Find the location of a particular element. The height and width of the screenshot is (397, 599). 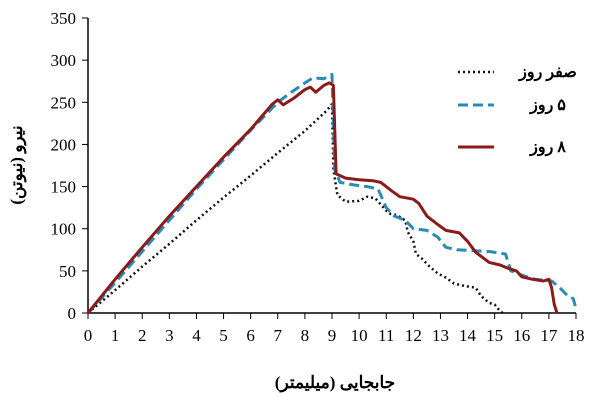

y-tick-label: 350 is located at coordinates (64, 18).